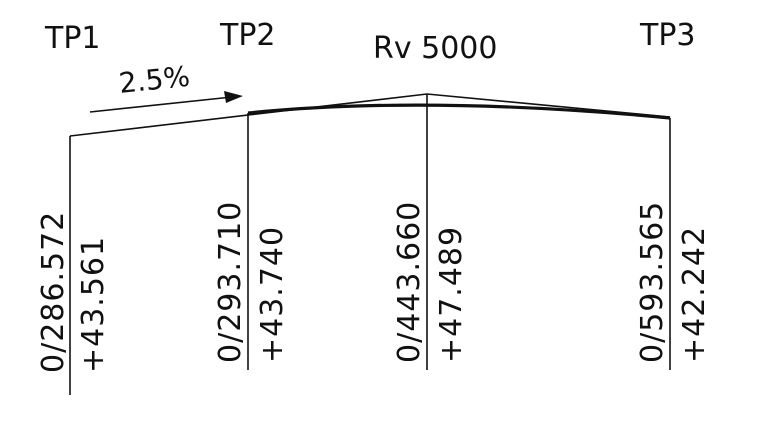 The height and width of the screenshot is (429, 764). Describe the element at coordinates (409, 282) in the screenshot. I see `chainage-label-pi: 0/443.660` at that location.